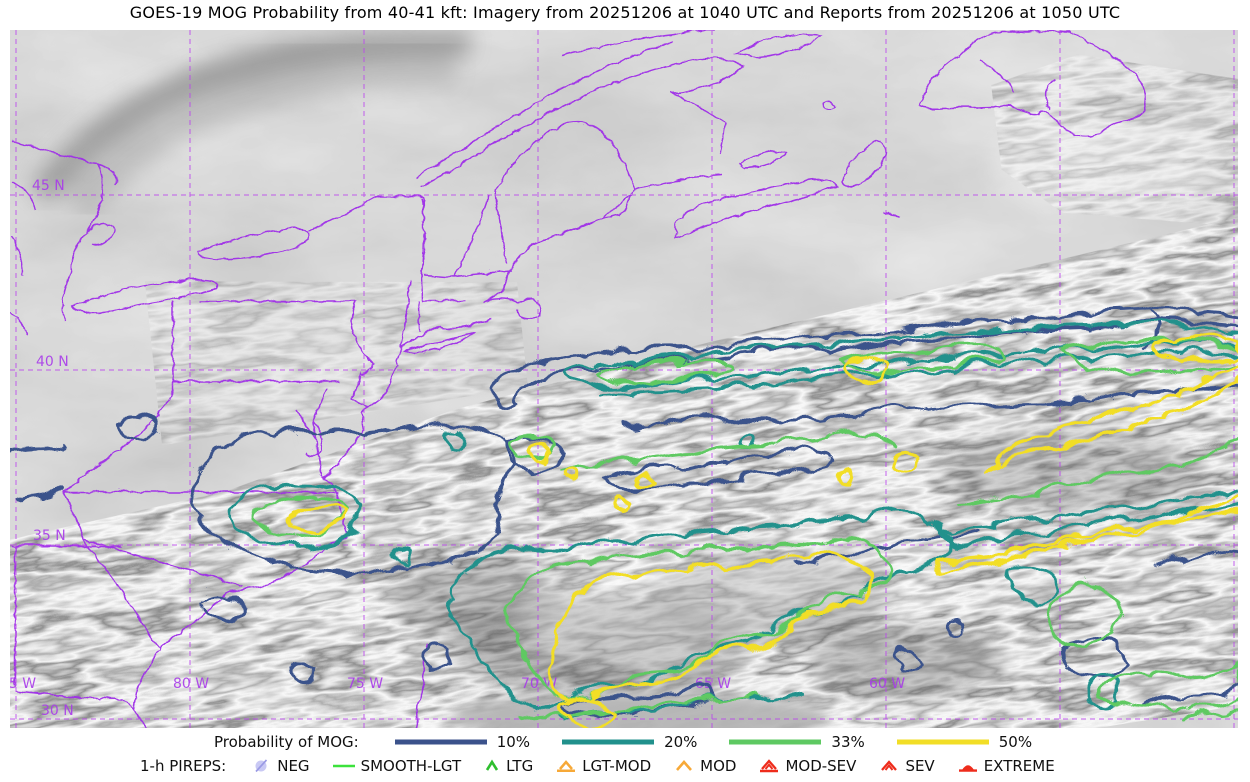  Describe the element at coordinates (57, 711) in the screenshot. I see `lat-label-30n: 30 N` at that location.